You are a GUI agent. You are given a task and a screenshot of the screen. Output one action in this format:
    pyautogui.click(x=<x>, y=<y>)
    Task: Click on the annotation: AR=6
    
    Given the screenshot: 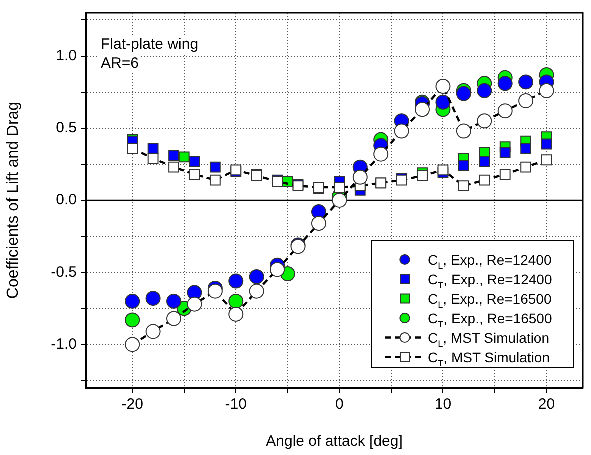 What is the action you would take?
    pyautogui.click(x=120, y=63)
    